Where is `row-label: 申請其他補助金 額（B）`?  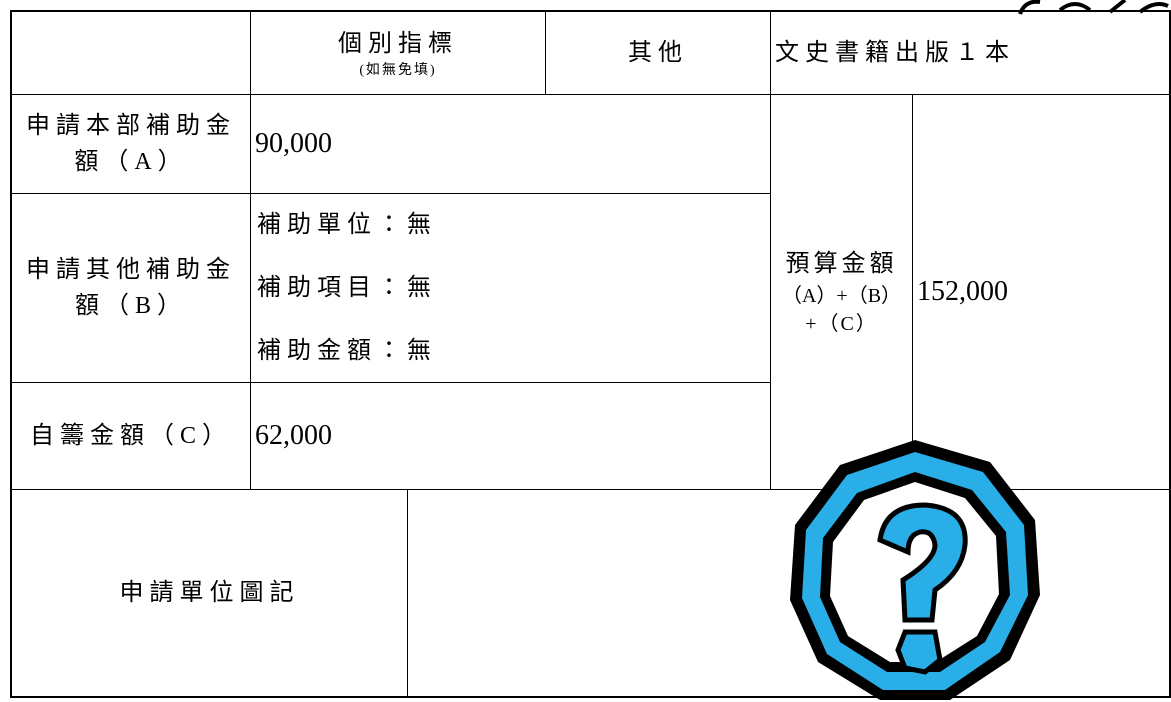
row-label: 申請其他補助金 額（B） is located at coordinates (131, 288).